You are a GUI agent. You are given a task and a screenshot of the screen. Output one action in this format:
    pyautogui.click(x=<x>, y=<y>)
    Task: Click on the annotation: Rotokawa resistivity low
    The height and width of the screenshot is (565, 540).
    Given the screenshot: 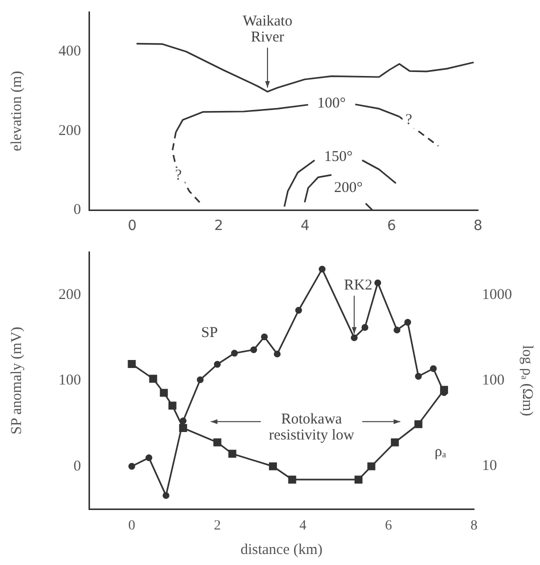 What is the action you would take?
    pyautogui.click(x=311, y=428)
    